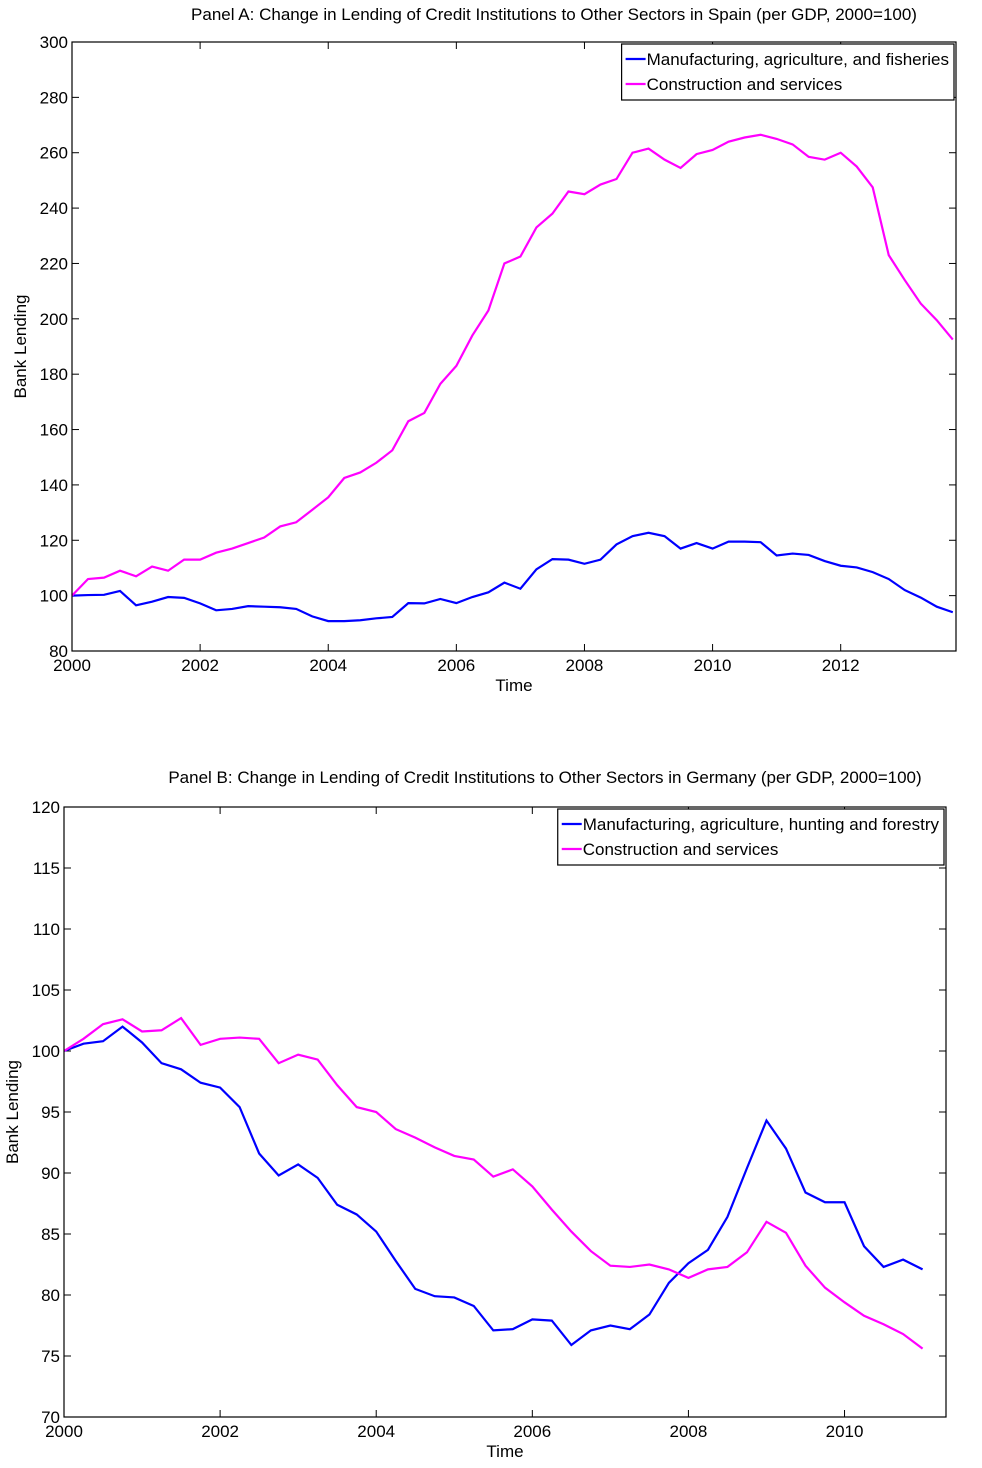 The width and height of the screenshot is (982, 1468). What do you see at coordinates (54, 42) in the screenshot?
I see `y-tick-label: 300` at bounding box center [54, 42].